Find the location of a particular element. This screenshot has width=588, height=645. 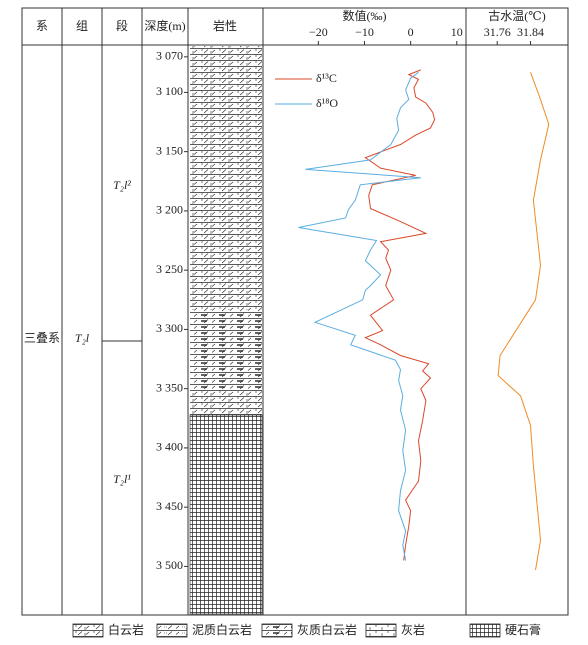

lithology-legend: 白云岩 泥质白云岩 灰质白云岩 灰岩 硬石膏 is located at coordinates (306, 630).